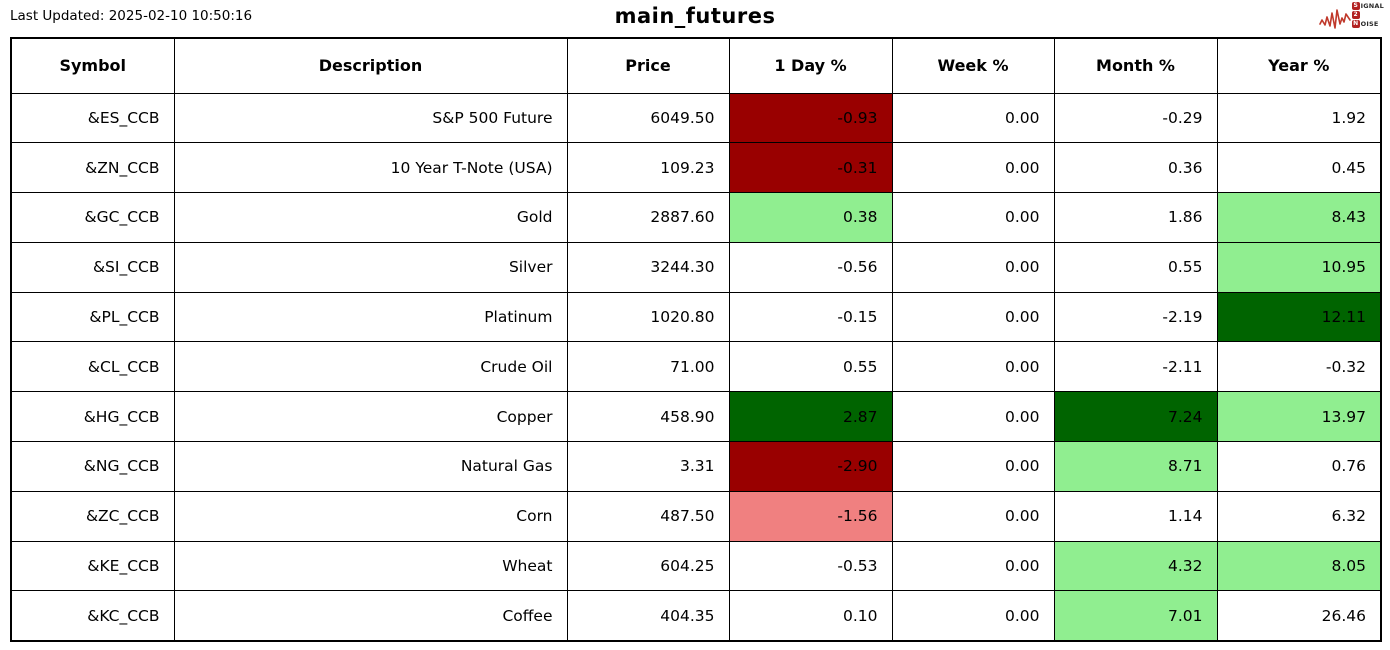 The width and height of the screenshot is (1390, 650). I want to click on column-header-1day: 1 Day %, so click(810, 65).